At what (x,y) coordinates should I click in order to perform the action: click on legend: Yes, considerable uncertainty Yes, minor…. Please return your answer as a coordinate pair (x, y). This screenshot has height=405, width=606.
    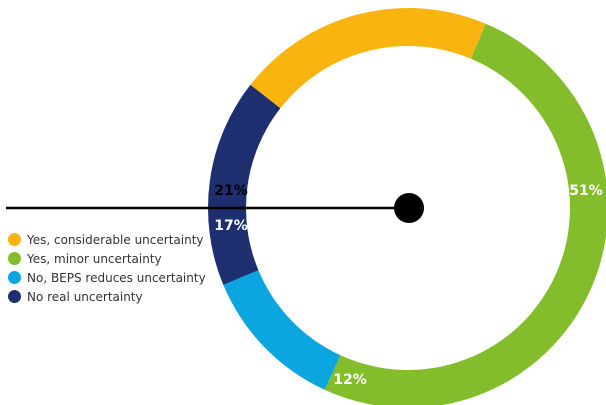
    Looking at the image, I should click on (107, 268).